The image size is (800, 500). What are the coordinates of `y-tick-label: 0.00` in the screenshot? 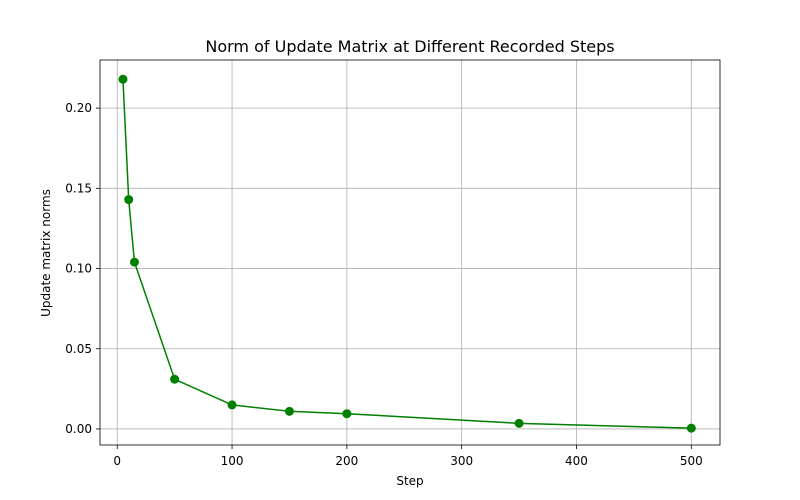 It's located at (78, 429).